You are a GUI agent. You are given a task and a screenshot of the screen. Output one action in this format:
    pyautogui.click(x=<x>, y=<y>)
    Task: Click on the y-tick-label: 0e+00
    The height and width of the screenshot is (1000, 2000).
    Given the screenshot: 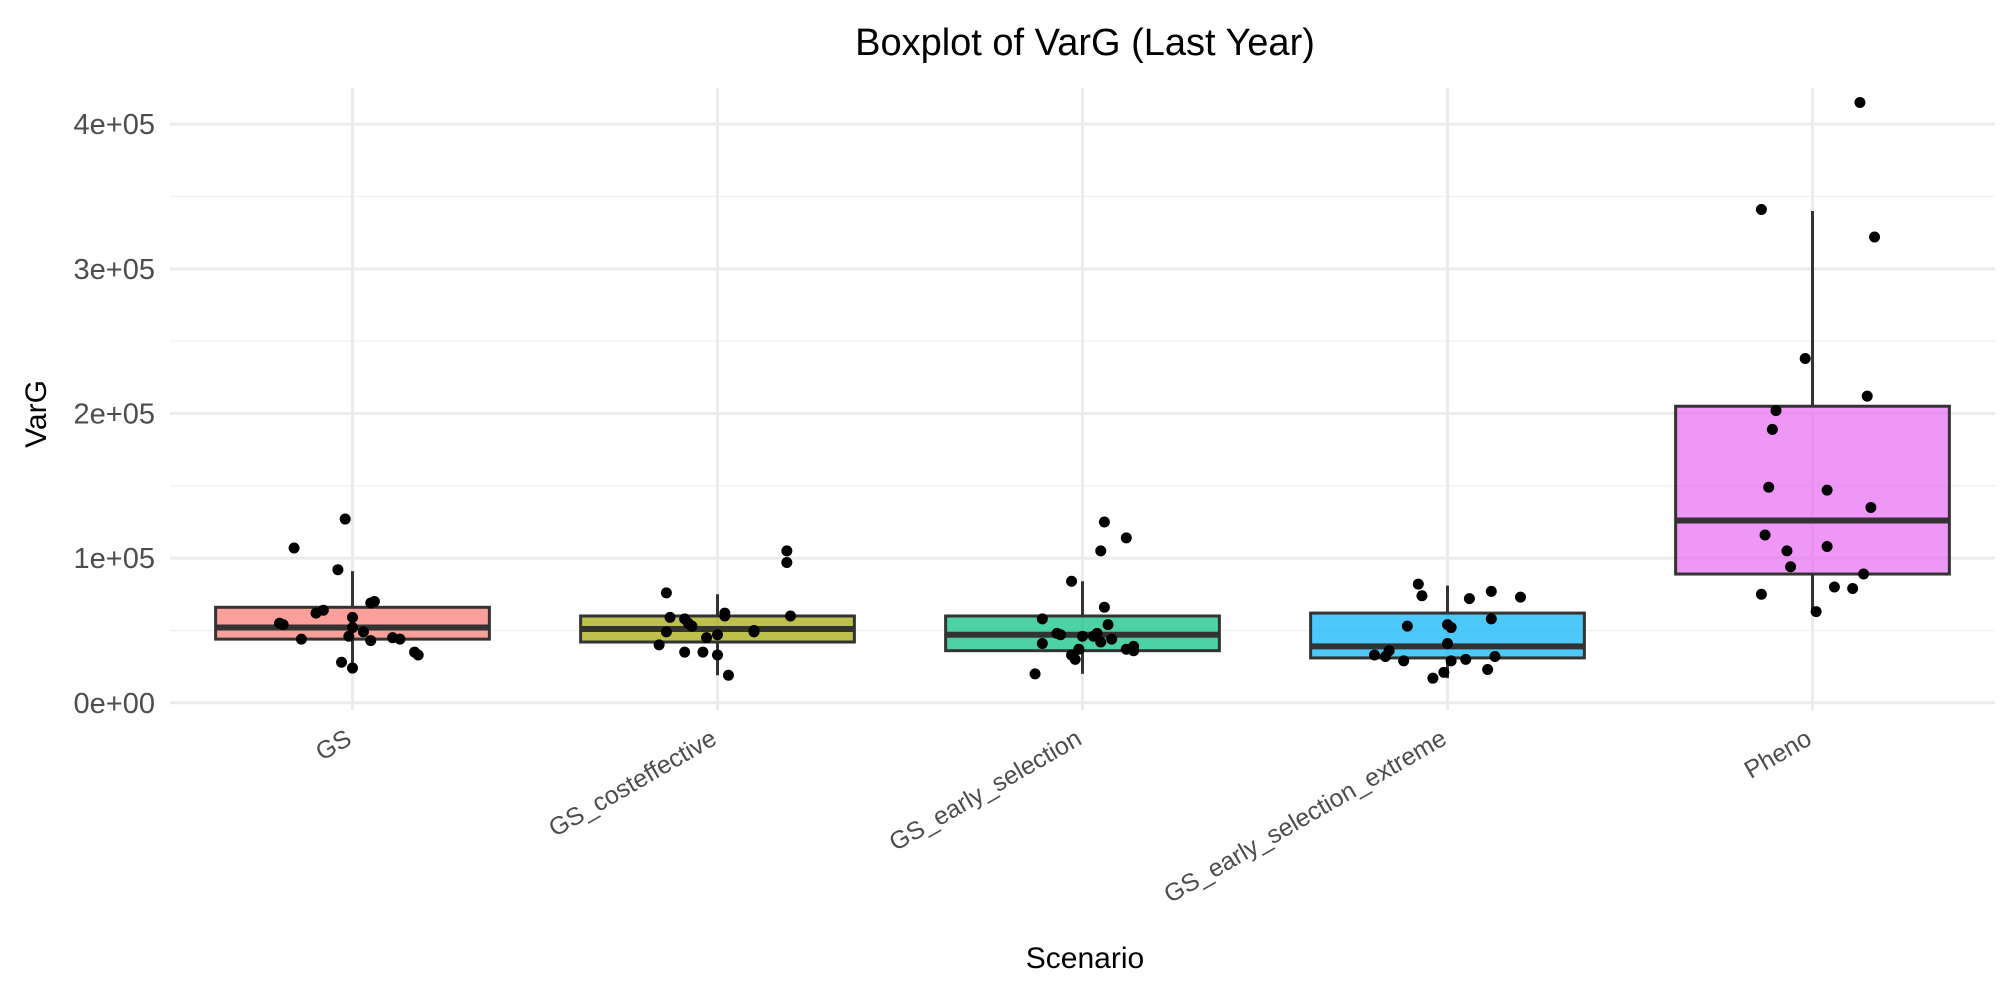 What is the action you would take?
    pyautogui.click(x=114, y=704)
    